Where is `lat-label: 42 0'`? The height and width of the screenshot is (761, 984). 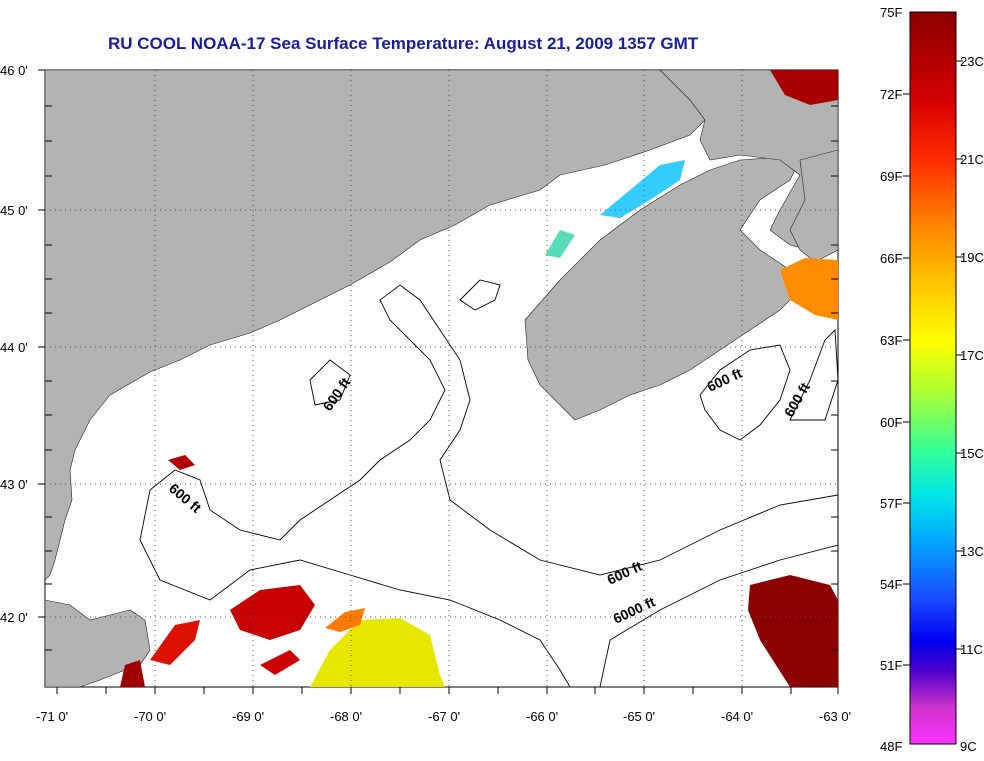 lat-label: 42 0' is located at coordinates (14, 617).